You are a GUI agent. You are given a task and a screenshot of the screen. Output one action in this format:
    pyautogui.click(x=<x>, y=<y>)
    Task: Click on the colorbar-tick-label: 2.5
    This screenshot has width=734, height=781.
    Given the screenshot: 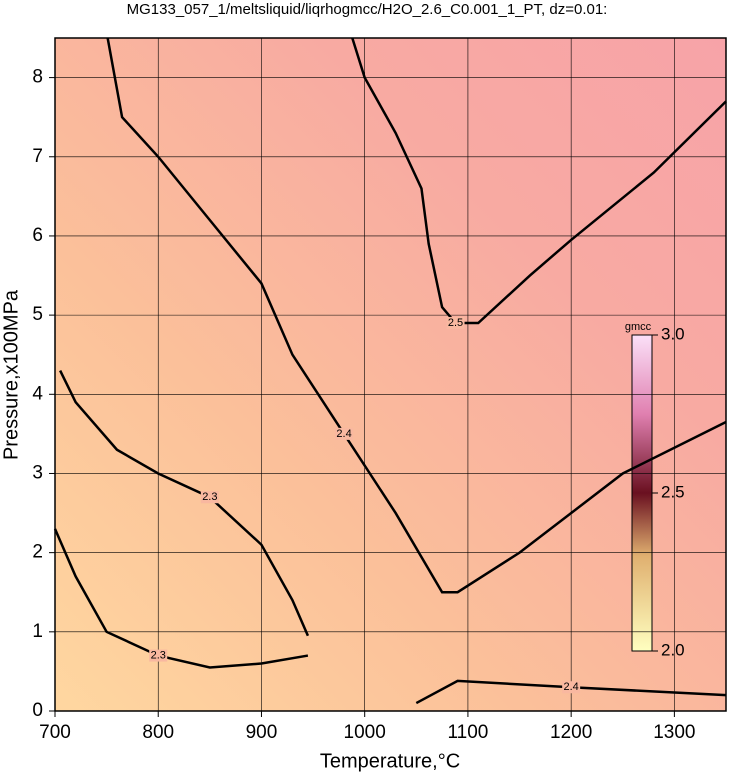 What is the action you would take?
    pyautogui.click(x=673, y=491)
    